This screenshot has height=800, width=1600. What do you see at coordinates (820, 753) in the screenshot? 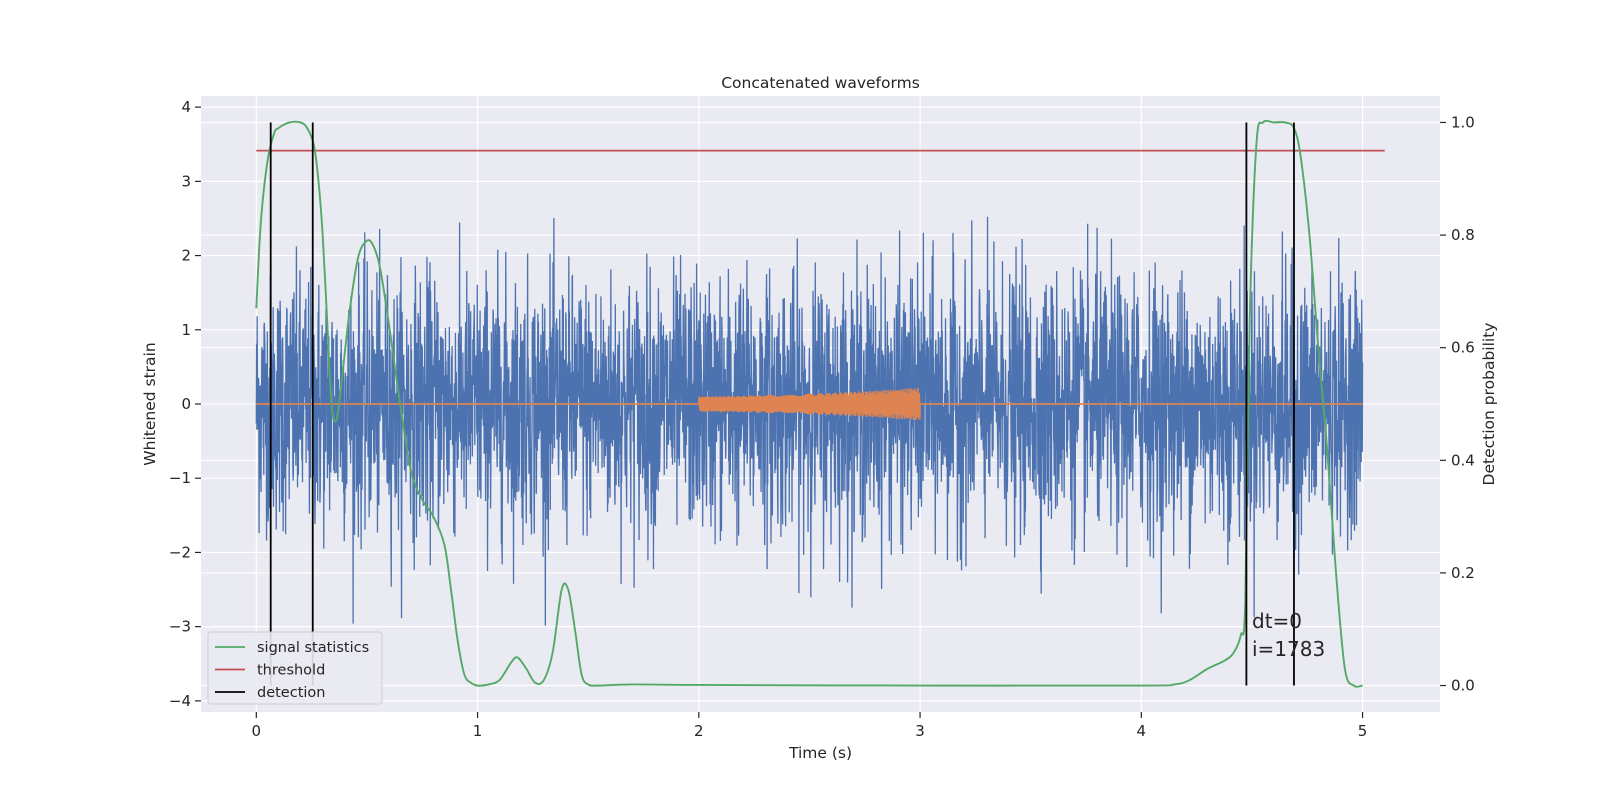
I see `x-axis-label: Time (s)` at bounding box center [820, 753].